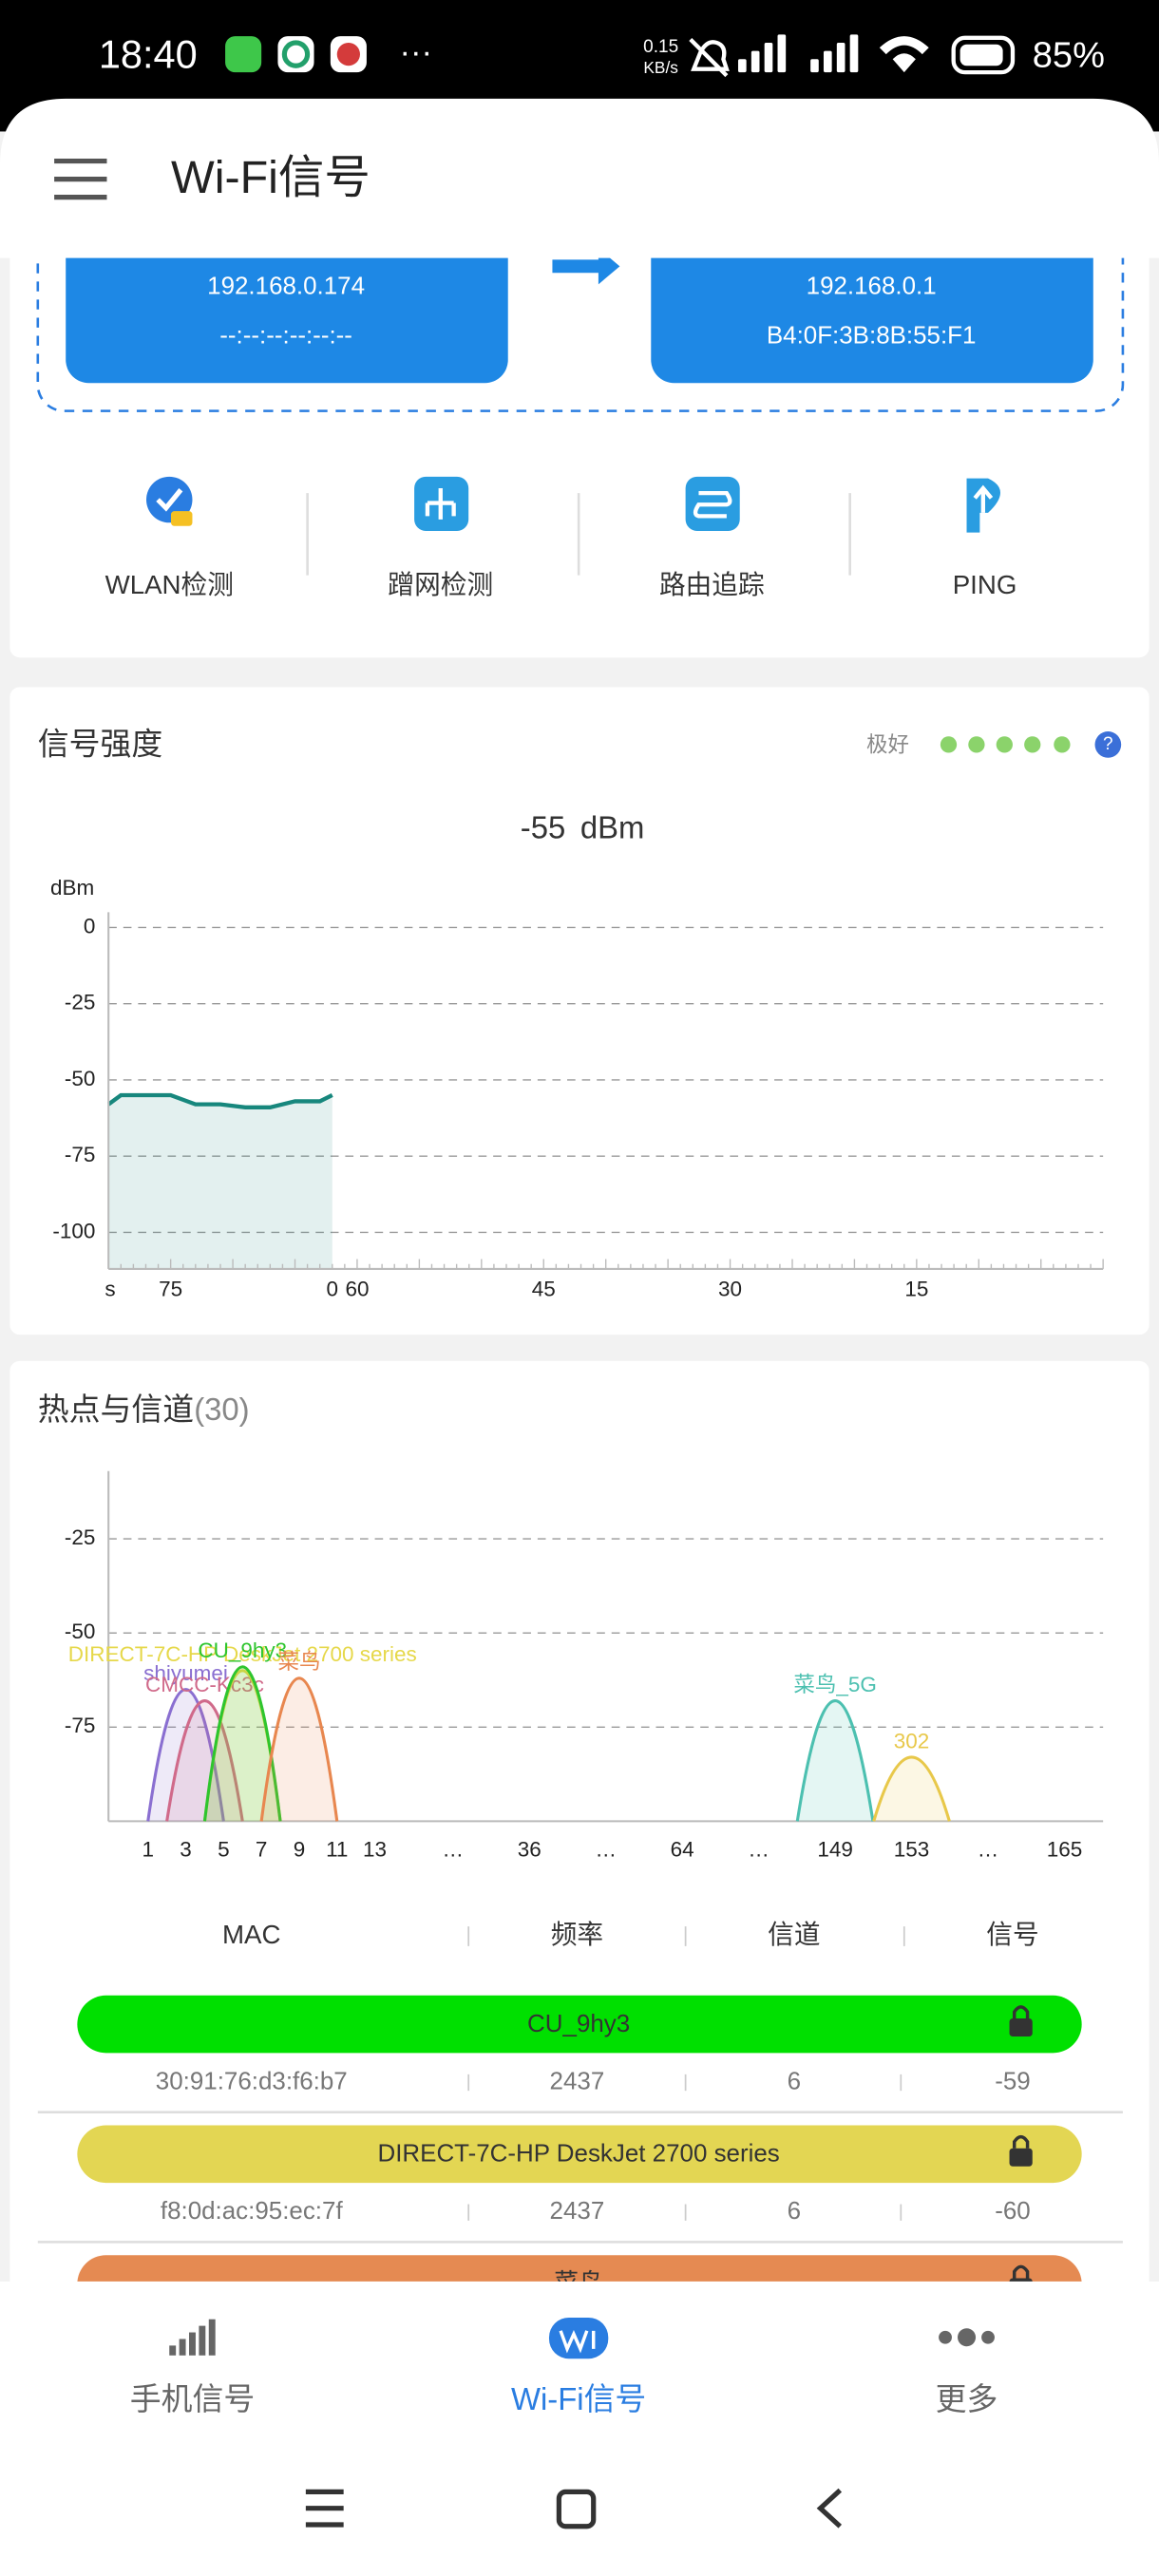 The image size is (1159, 2576). What do you see at coordinates (109, 1288) in the screenshot?
I see `x-axis-unit: s` at bounding box center [109, 1288].